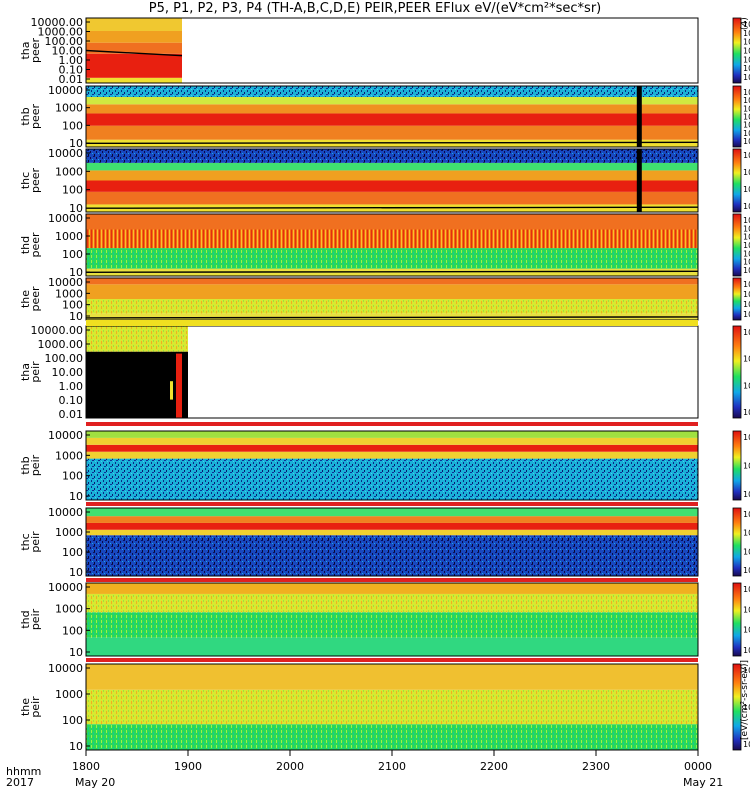  Describe the element at coordinates (25, 245) in the screenshot. I see `y-axis-label-probe: thd` at that location.